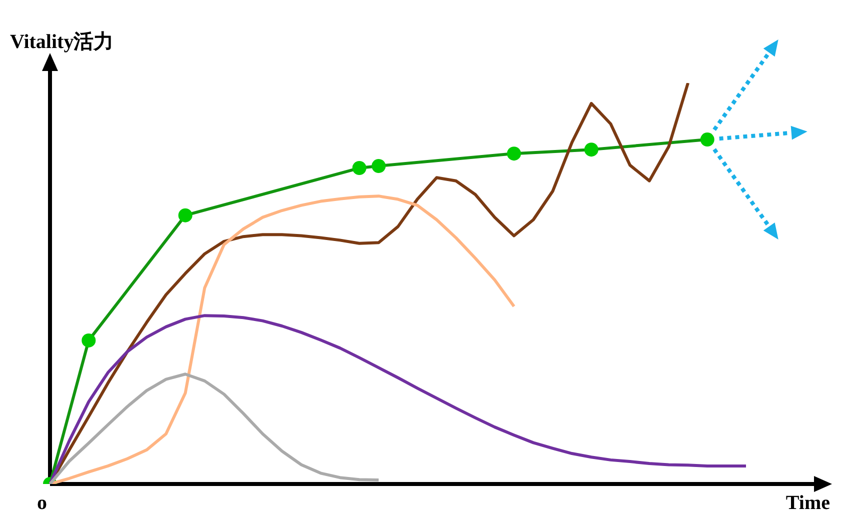 The image size is (842, 530). Describe the element at coordinates (62, 42) in the screenshot. I see `y-axis-title: Vitality活力` at that location.